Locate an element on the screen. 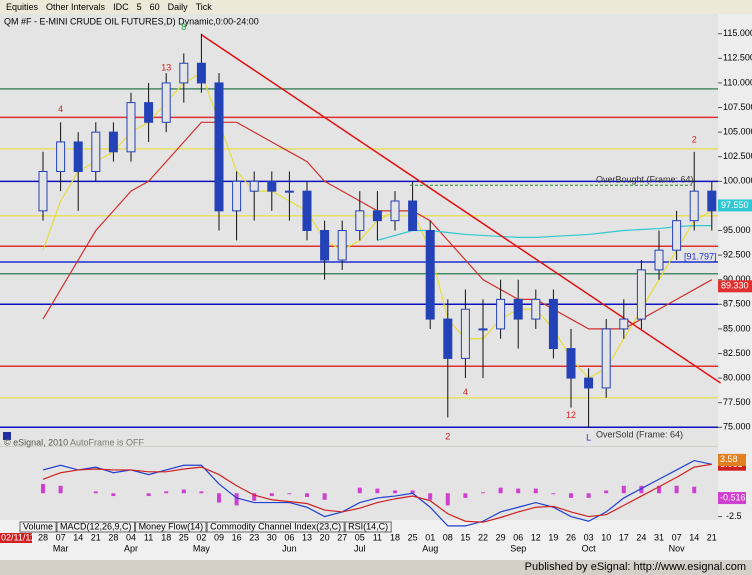 This screenshot has width=752, height=575. y-tick-label: 95.000 is located at coordinates (737, 230).